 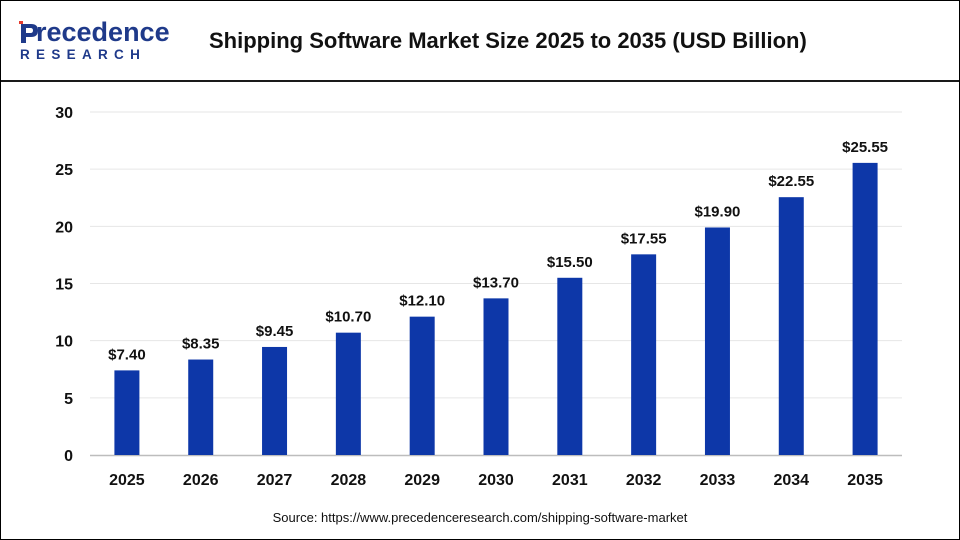 What do you see at coordinates (127, 480) in the screenshot?
I see `x-tick-label: 2025` at bounding box center [127, 480].